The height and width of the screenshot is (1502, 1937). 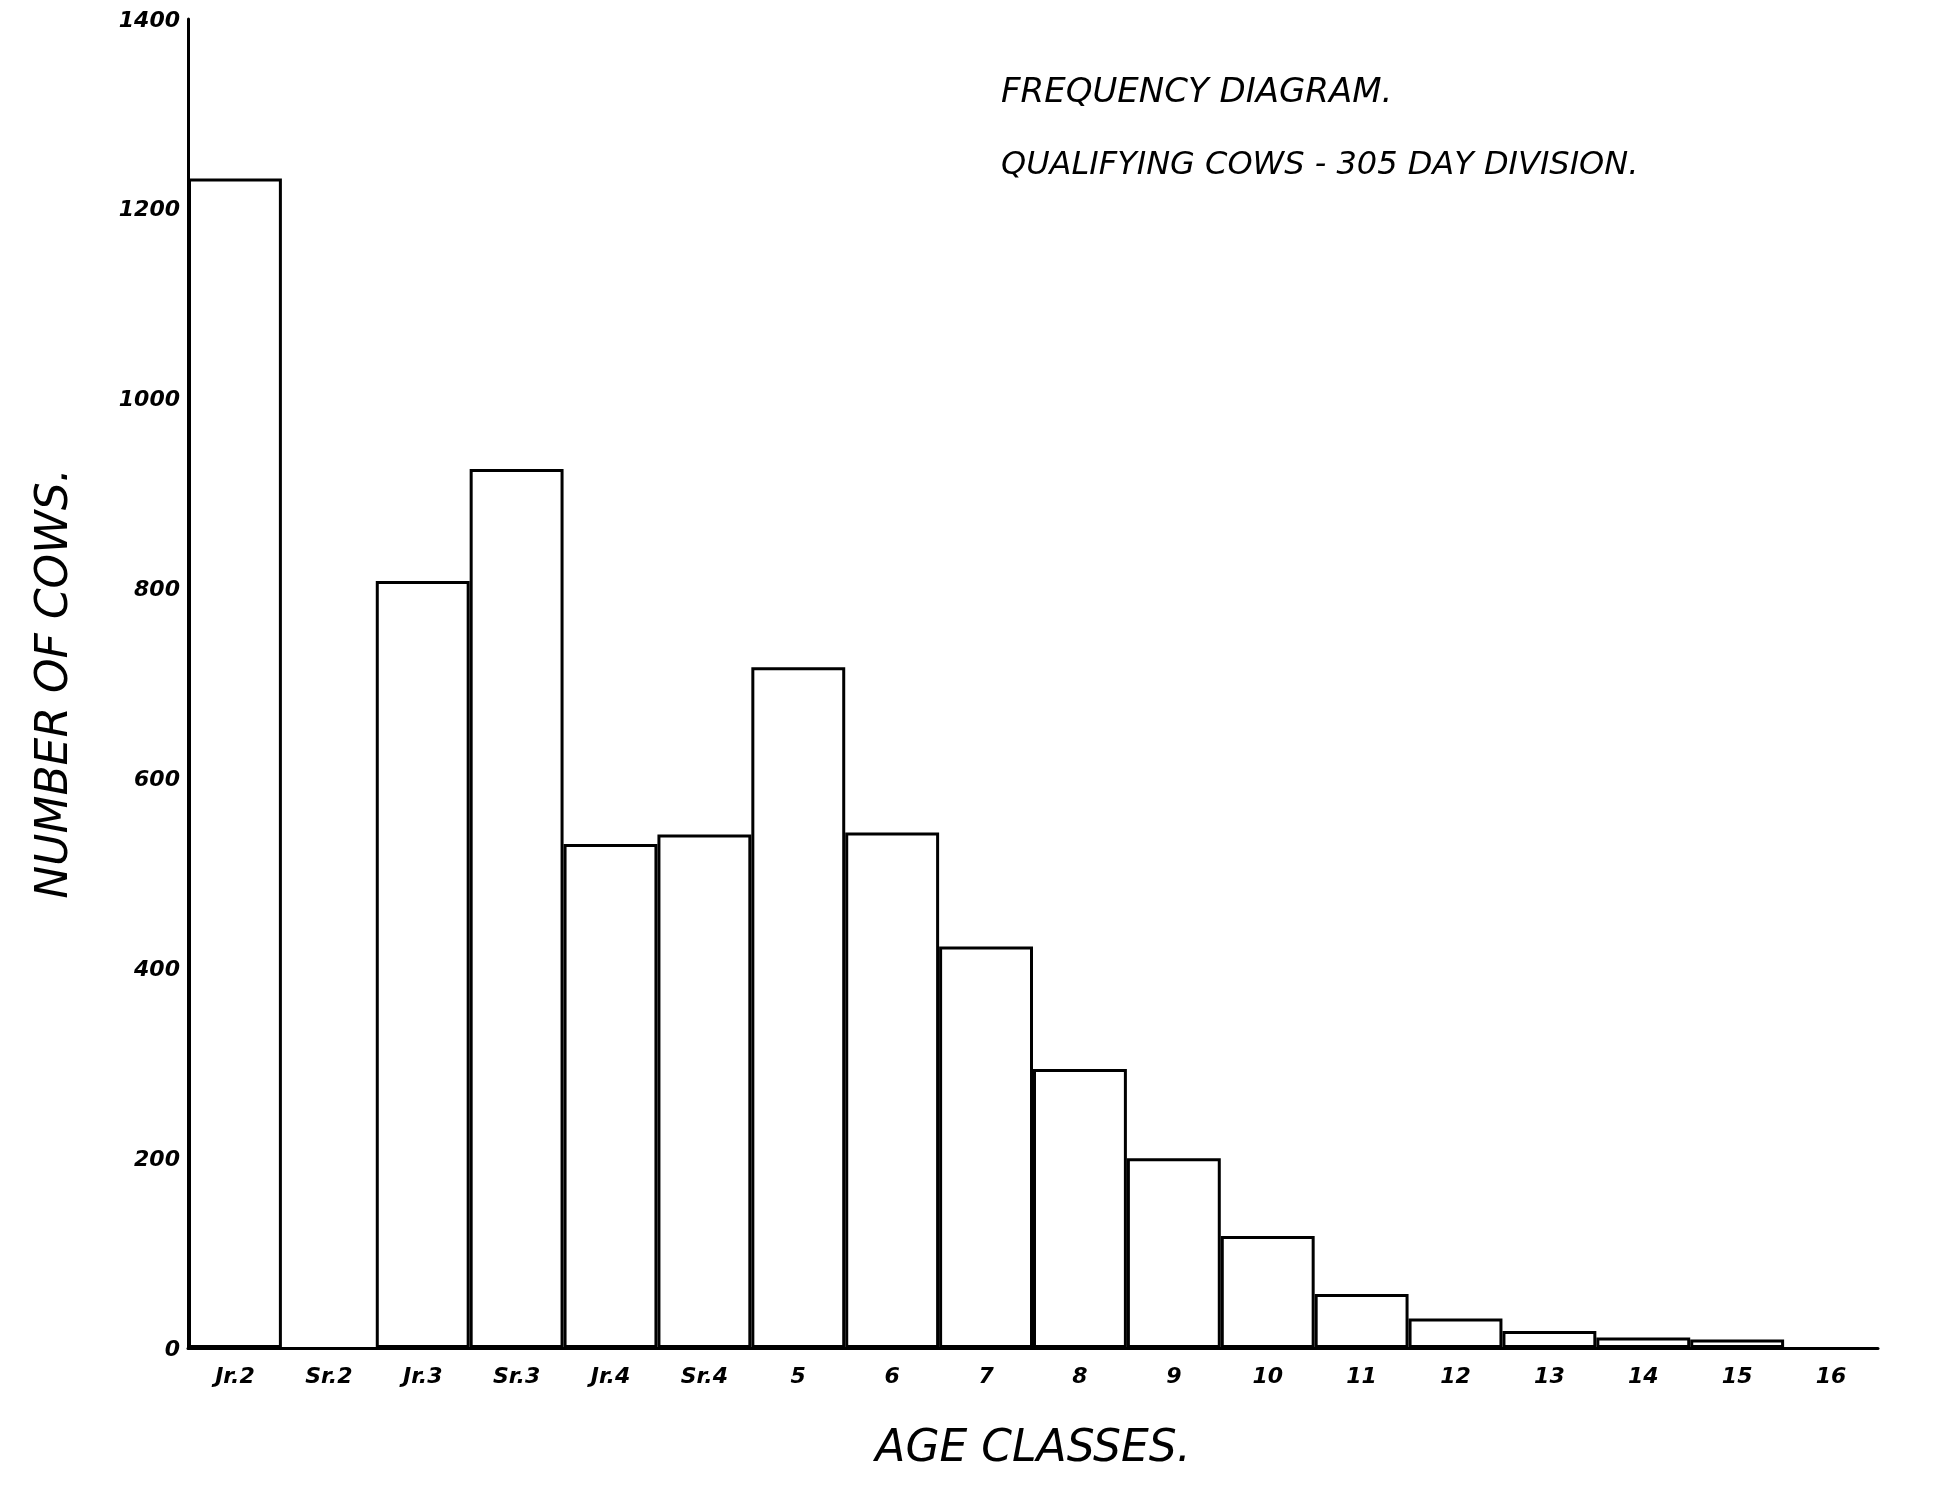 I want to click on x-tick-label: 5, so click(x=798, y=1375).